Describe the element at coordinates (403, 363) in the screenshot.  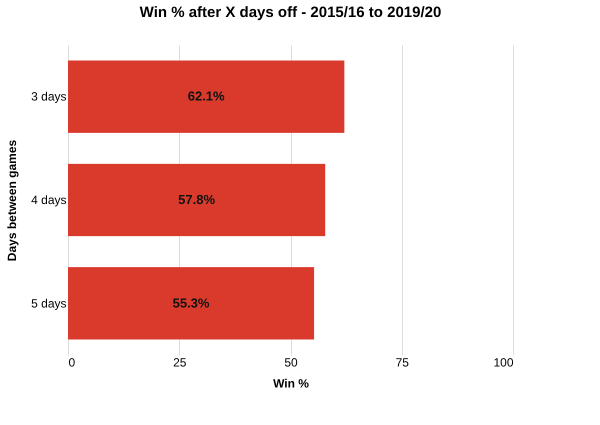
I see `x-tick-label: 75` at that location.